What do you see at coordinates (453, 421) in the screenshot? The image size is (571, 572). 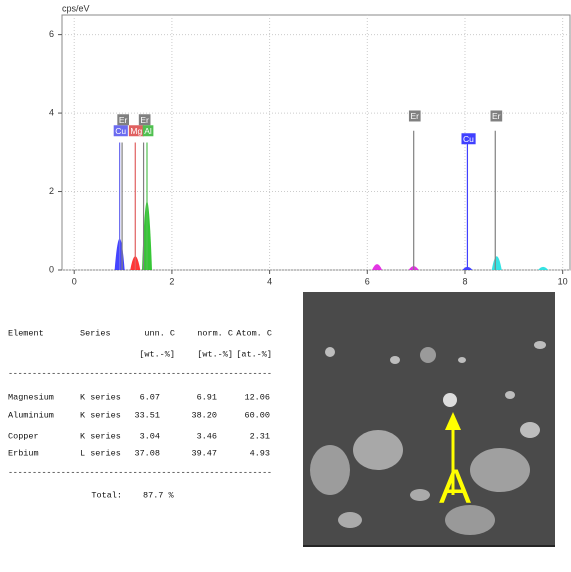 I see `arrow-head` at bounding box center [453, 421].